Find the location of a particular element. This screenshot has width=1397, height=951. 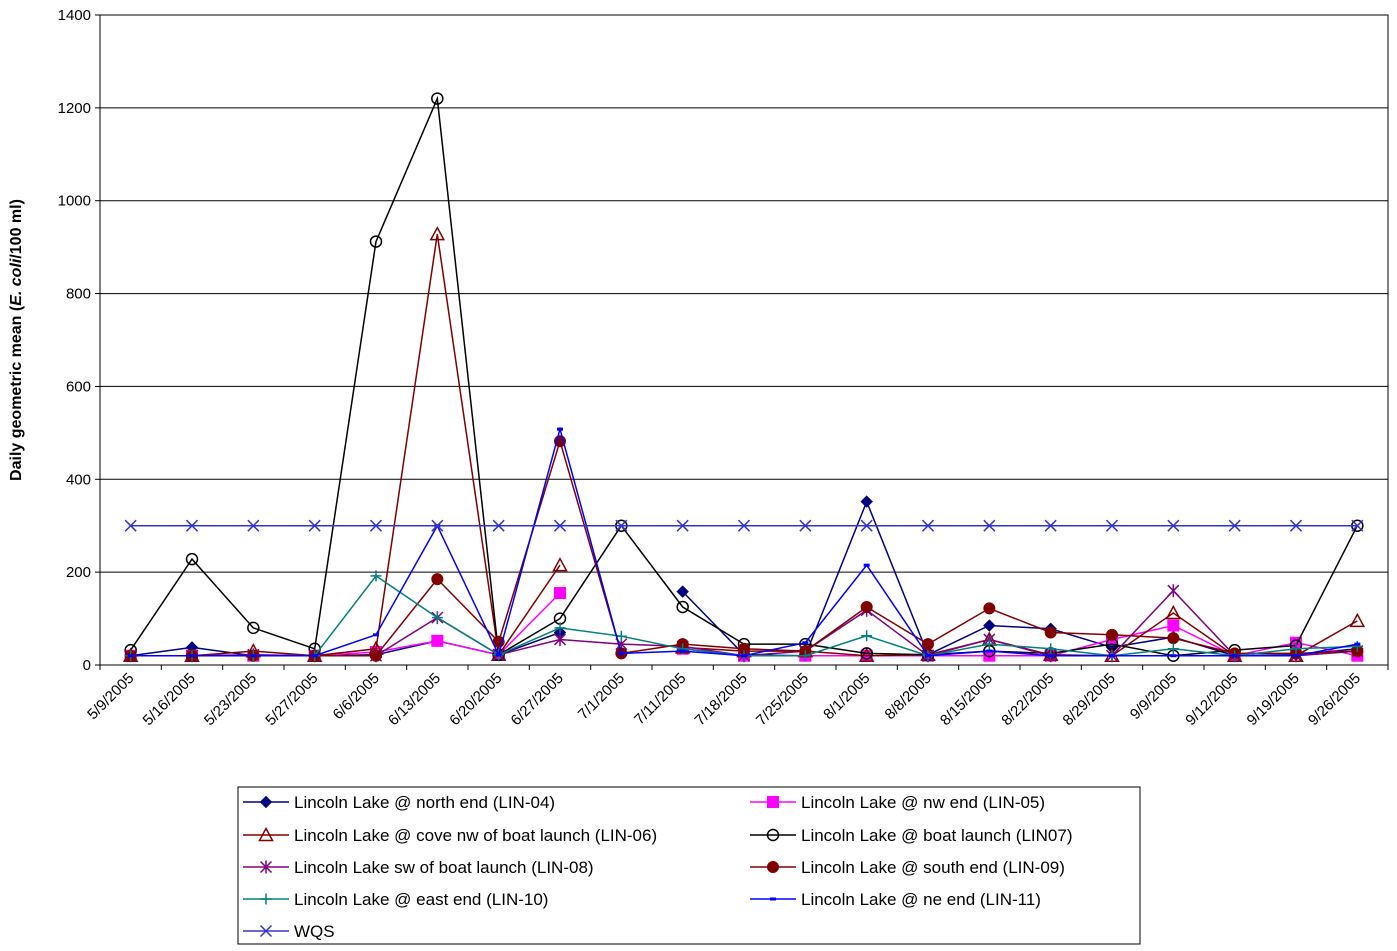

y-axis-label-part: Daily geometric mean ( is located at coordinates (16, 393).